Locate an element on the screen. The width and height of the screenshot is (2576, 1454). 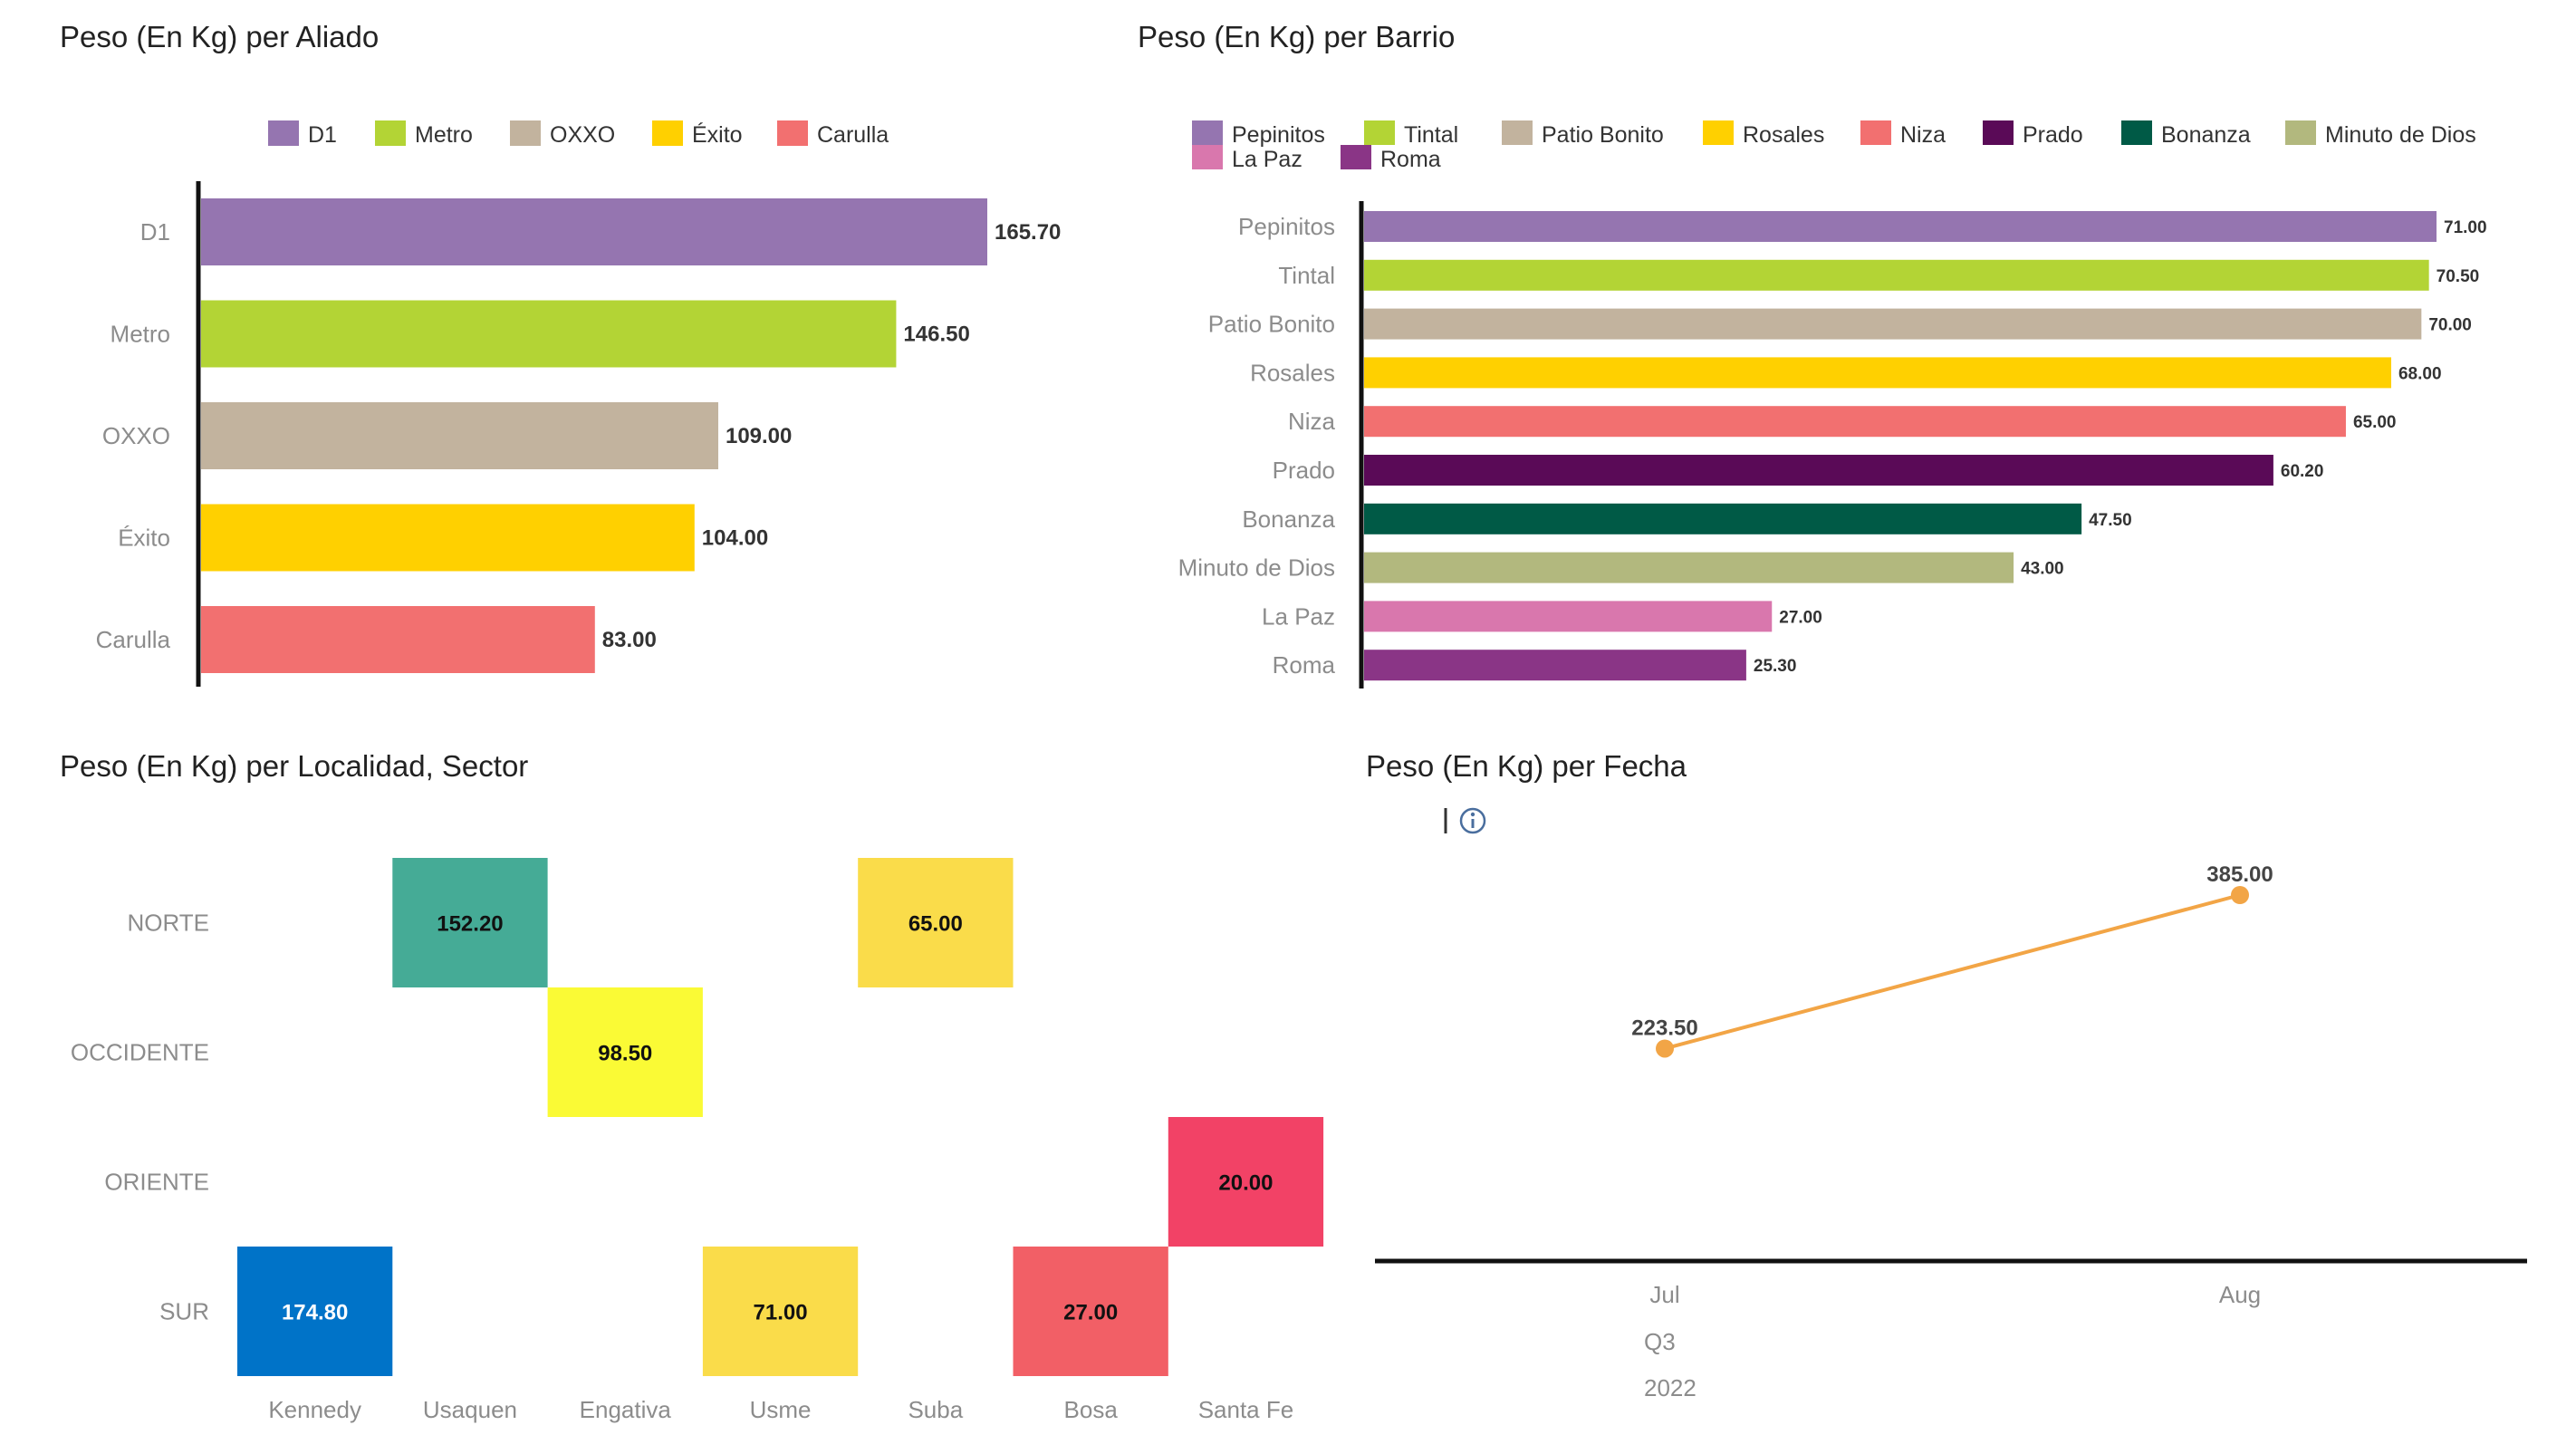
heat-cell-usme-sur-label: 71.00 is located at coordinates (781, 1313).